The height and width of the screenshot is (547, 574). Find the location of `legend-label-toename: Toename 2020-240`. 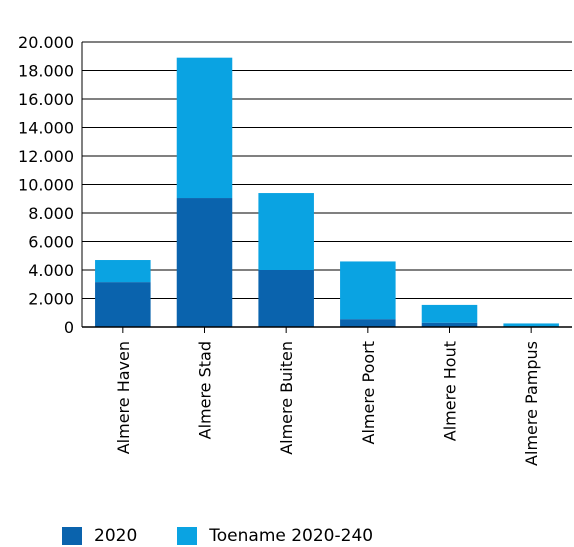

legend-label-toename: Toename 2020-240 is located at coordinates (291, 536).